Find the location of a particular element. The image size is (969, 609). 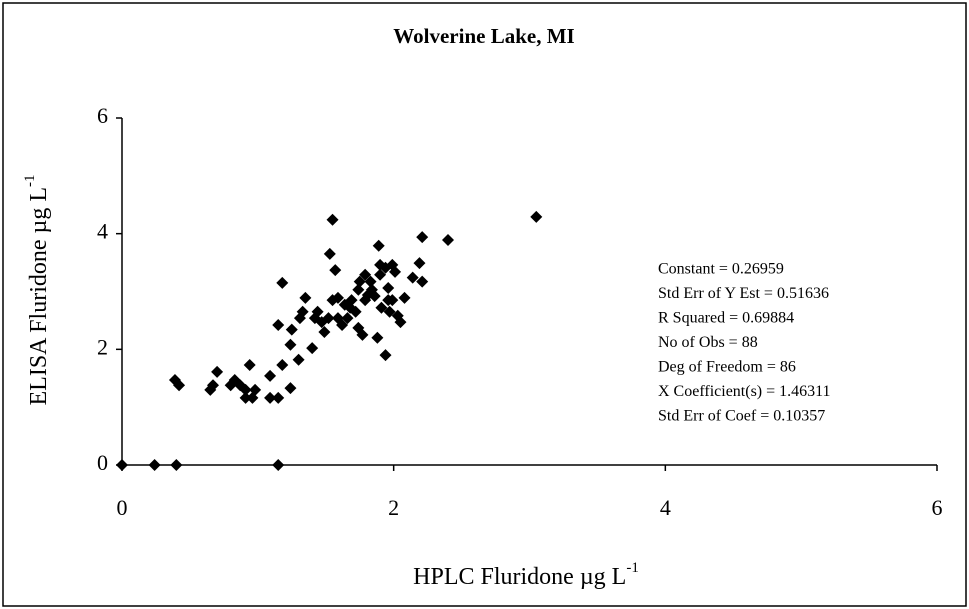

chart-title: Wolverine Lake, MI is located at coordinates (483, 36).